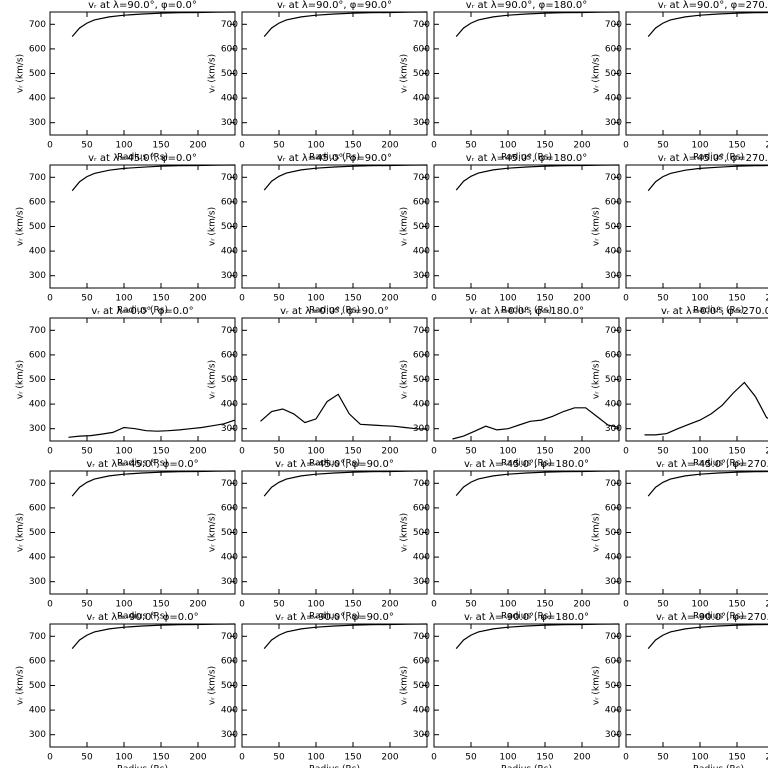 The width and height of the screenshot is (768, 768). What do you see at coordinates (526, 158) in the screenshot?
I see `panel-title: vᵣ at λ=45.0°, φ=180.0°` at bounding box center [526, 158].